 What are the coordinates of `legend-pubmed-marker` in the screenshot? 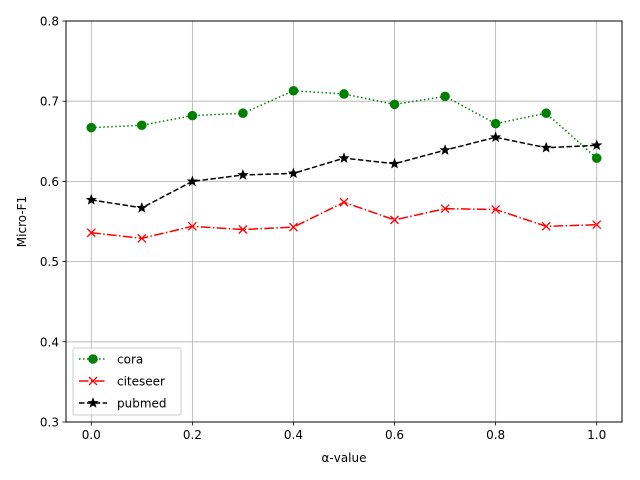 It's located at (93, 402).